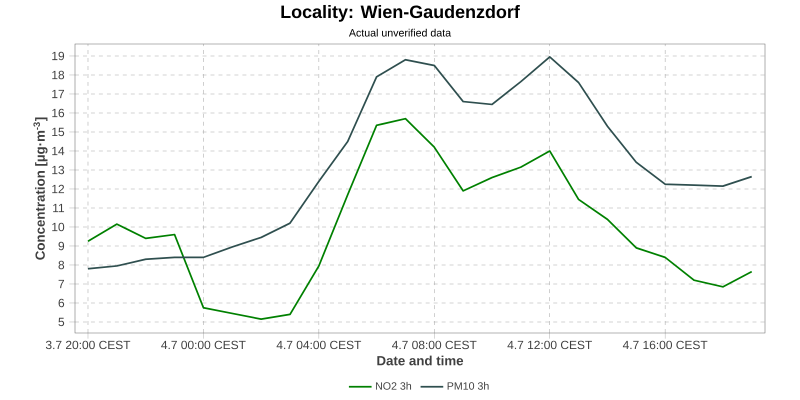 The width and height of the screenshot is (800, 400). I want to click on y-axis-title: Concentration [µg·m$^{-3}$], so click(40, 188).